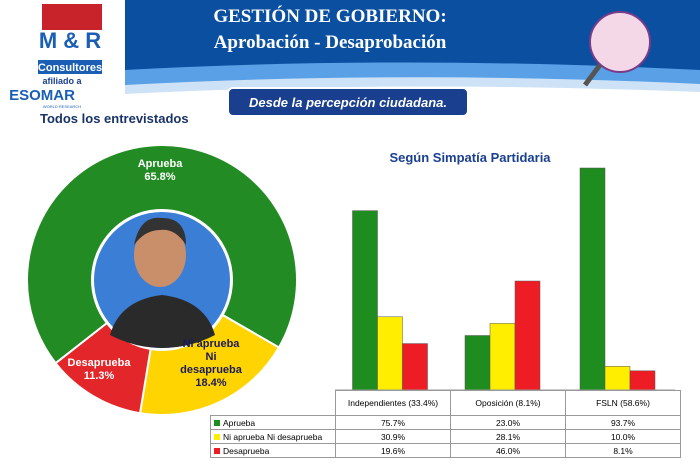 The height and width of the screenshot is (467, 700). I want to click on slice-label: Desaprueba 11.3%, so click(99, 370).